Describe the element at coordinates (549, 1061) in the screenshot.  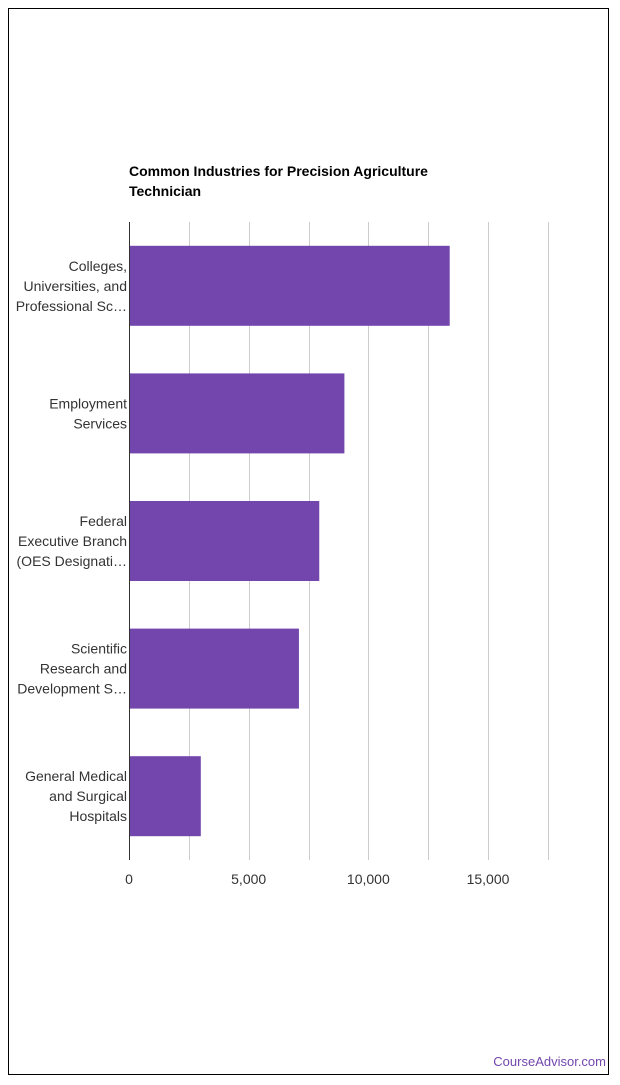
I see `course-advisor-credit: CourseAdvisor.com` at that location.